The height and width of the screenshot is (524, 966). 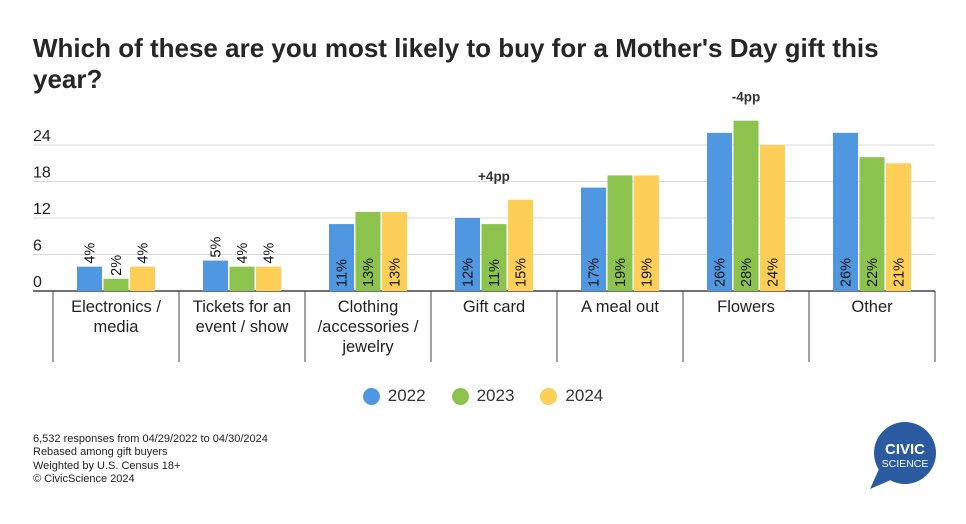 What do you see at coordinates (495, 273) in the screenshot?
I see `data-label-2023: 11%` at bounding box center [495, 273].